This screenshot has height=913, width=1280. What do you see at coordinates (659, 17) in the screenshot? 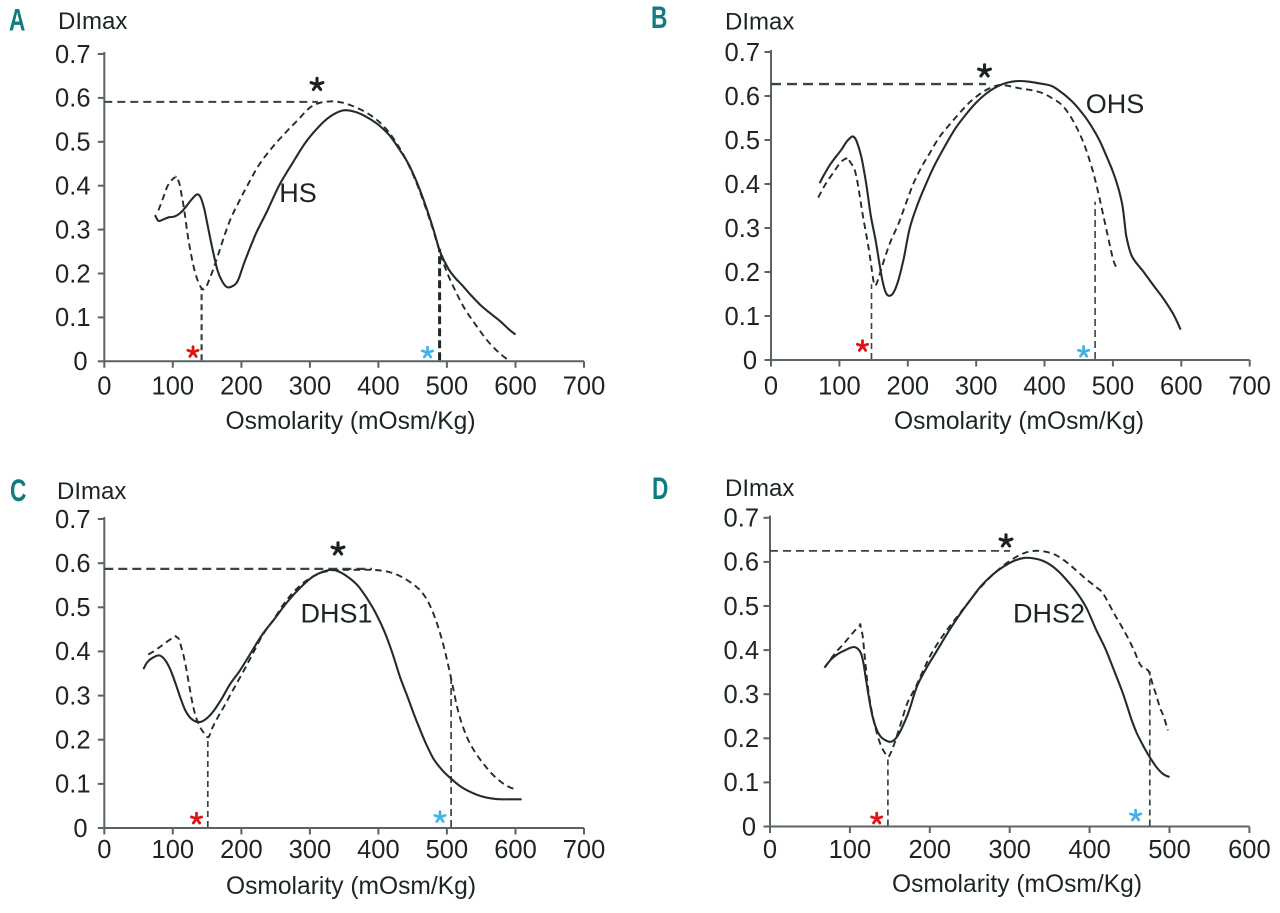
I see `svg-text: B` at bounding box center [659, 17].